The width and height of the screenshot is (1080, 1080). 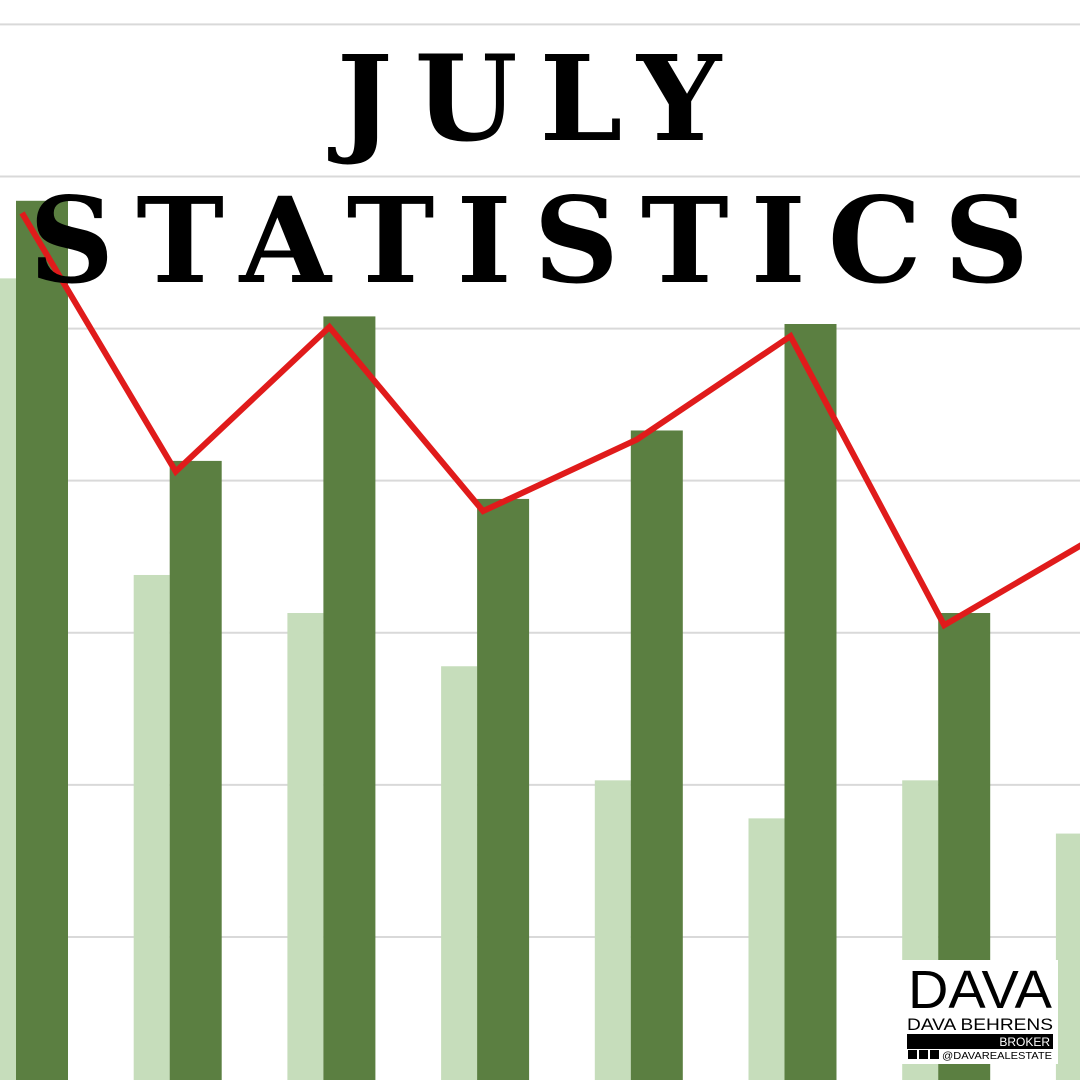 What do you see at coordinates (1024, 1042) in the screenshot?
I see `logo-role: BROKER` at bounding box center [1024, 1042].